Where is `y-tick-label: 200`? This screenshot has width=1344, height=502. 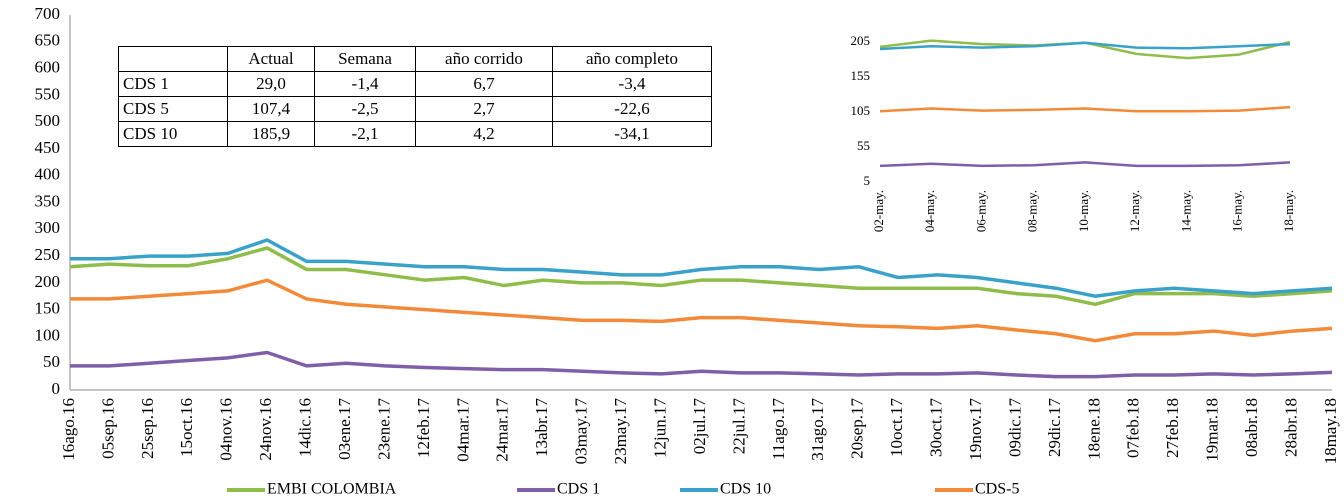
y-tick-label: 200 is located at coordinates (48, 281).